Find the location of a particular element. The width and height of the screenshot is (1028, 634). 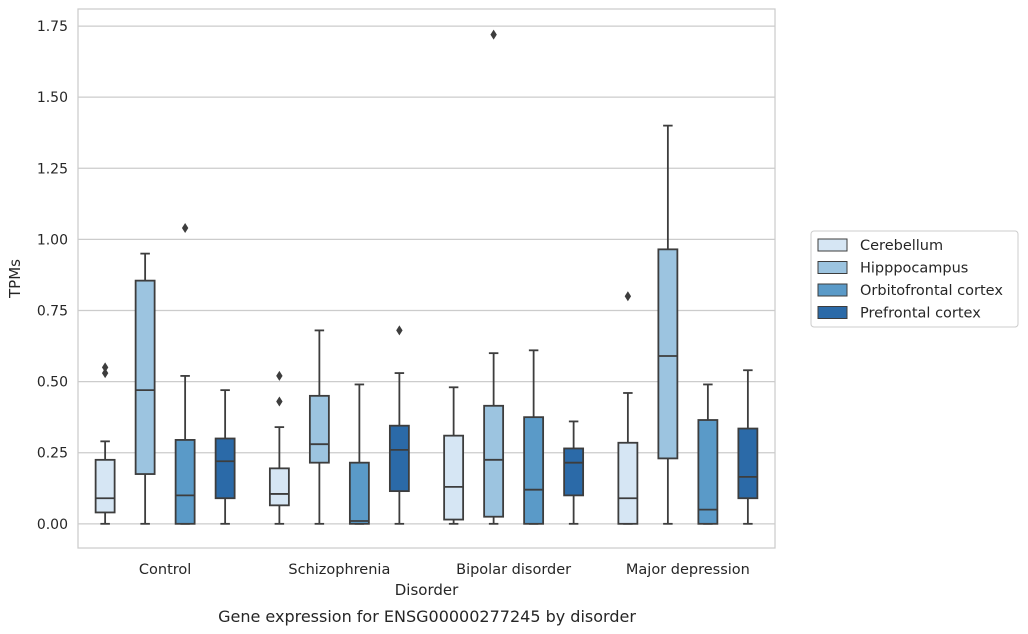

y-tick-label: 1.25 is located at coordinates (52, 169).